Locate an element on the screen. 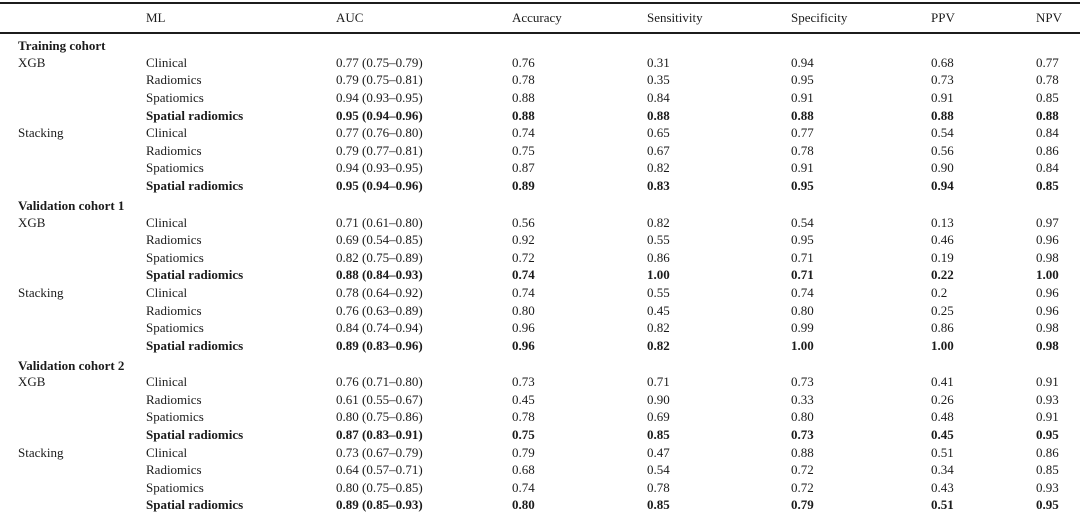 The image size is (1080, 517). accuracy-cell: 0.45 is located at coordinates (523, 399).